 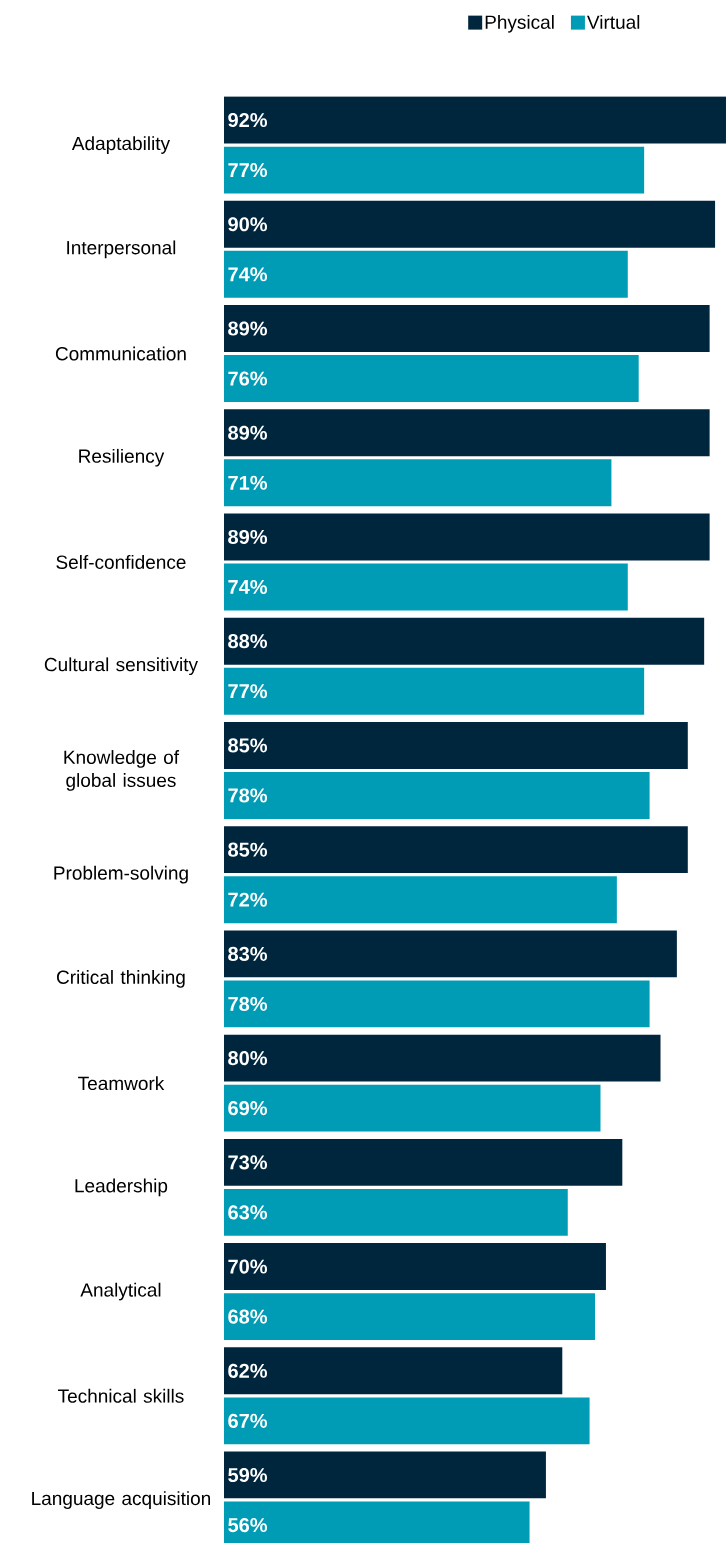 I want to click on data-label: 62%, so click(x=248, y=1370).